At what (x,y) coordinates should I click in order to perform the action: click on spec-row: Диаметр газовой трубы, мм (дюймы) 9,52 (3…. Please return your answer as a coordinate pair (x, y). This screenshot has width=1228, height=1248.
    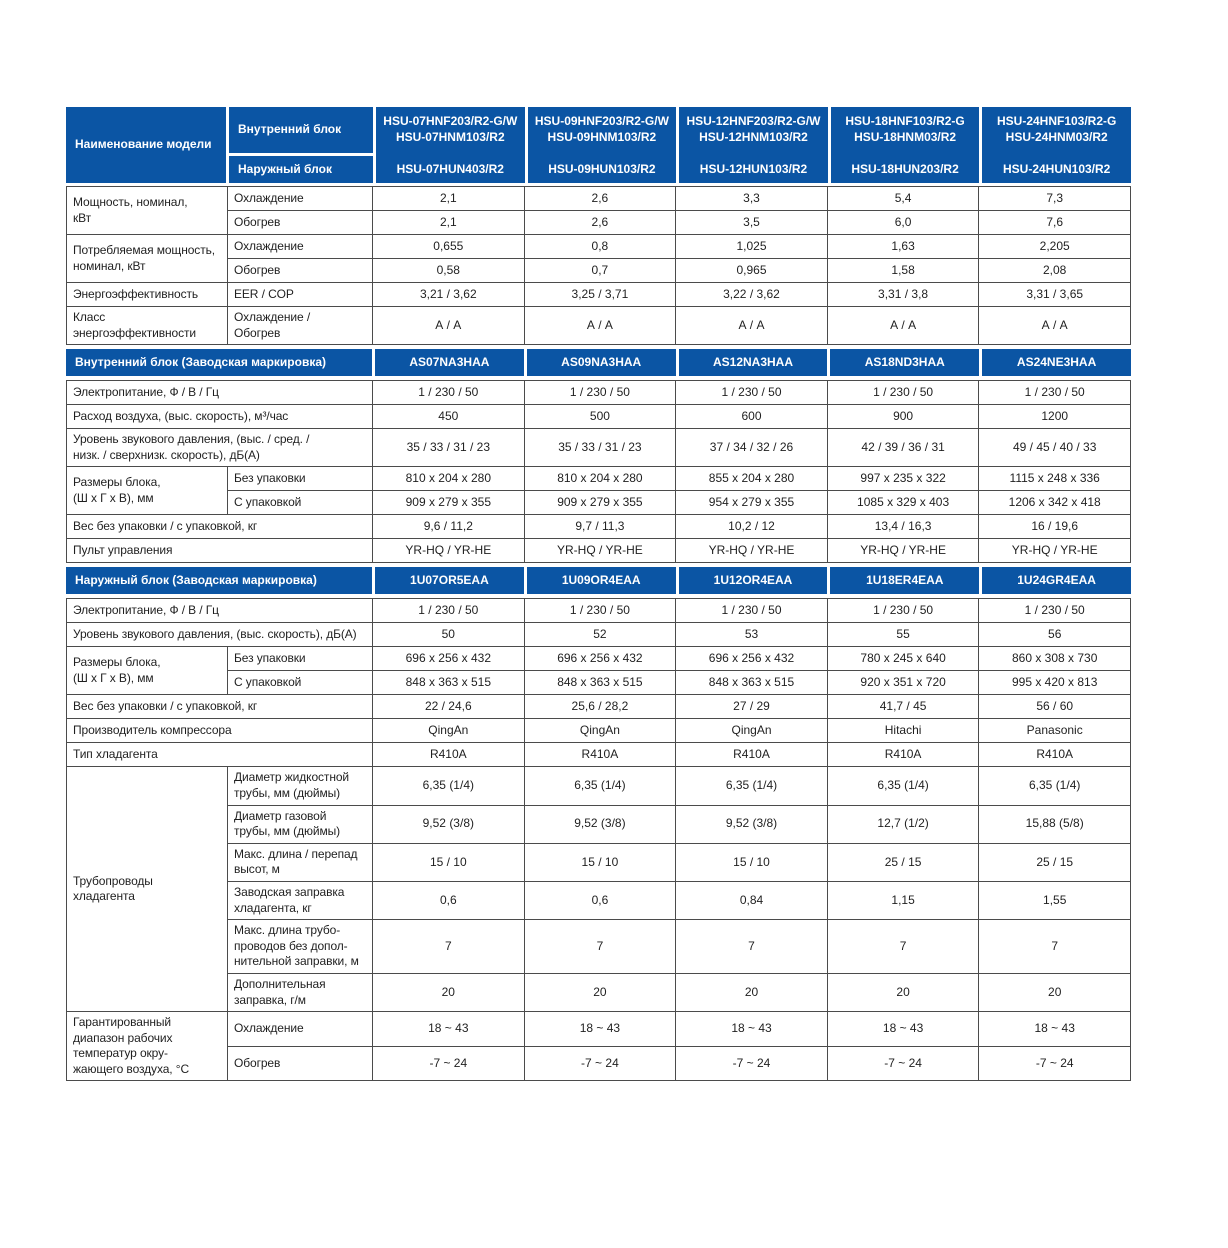
    Looking at the image, I should click on (599, 824).